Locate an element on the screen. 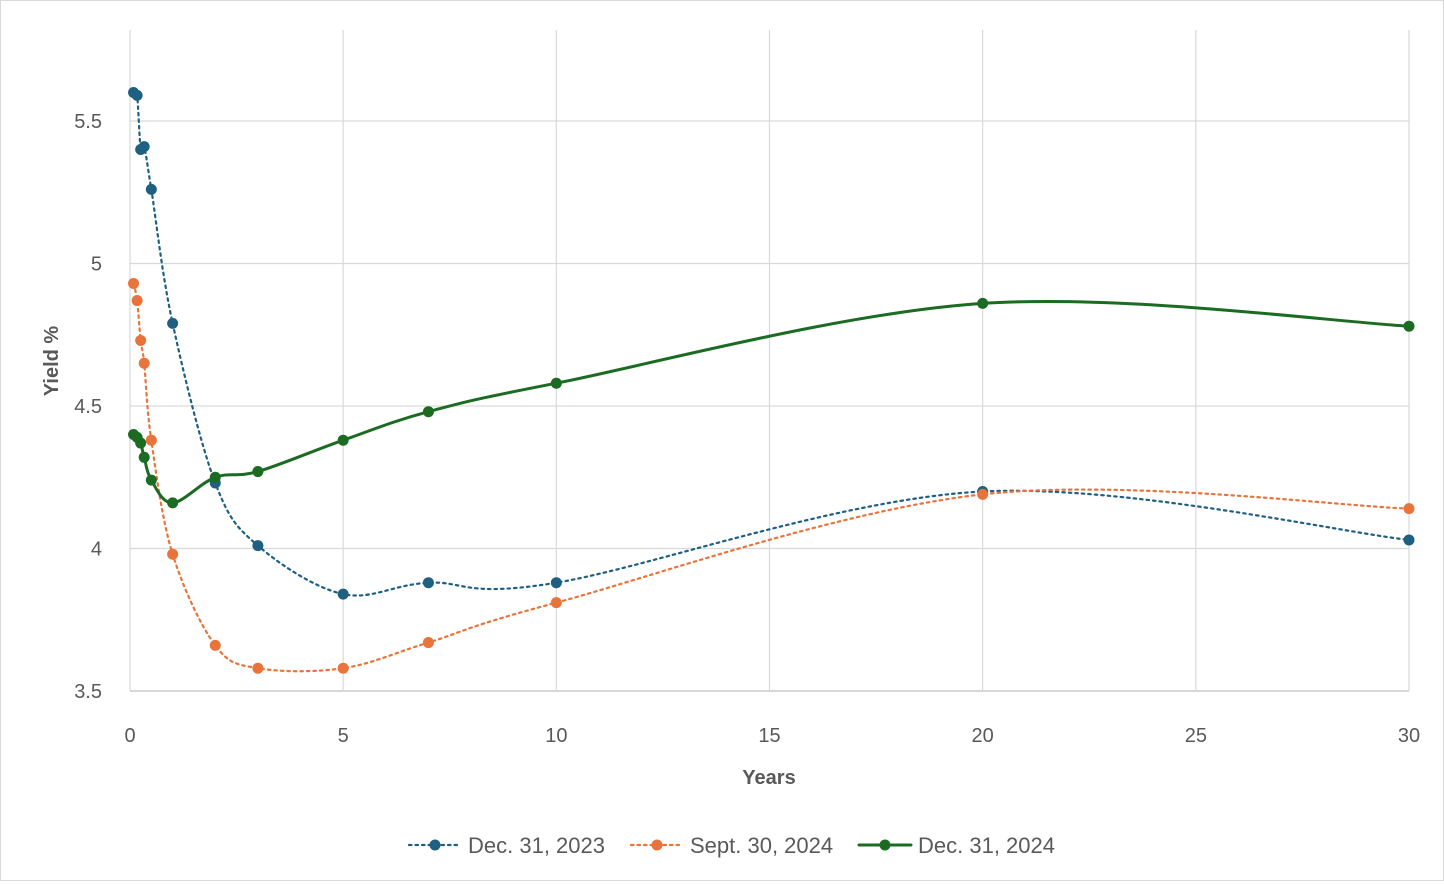  x-tick-label: 30 is located at coordinates (1409, 736).